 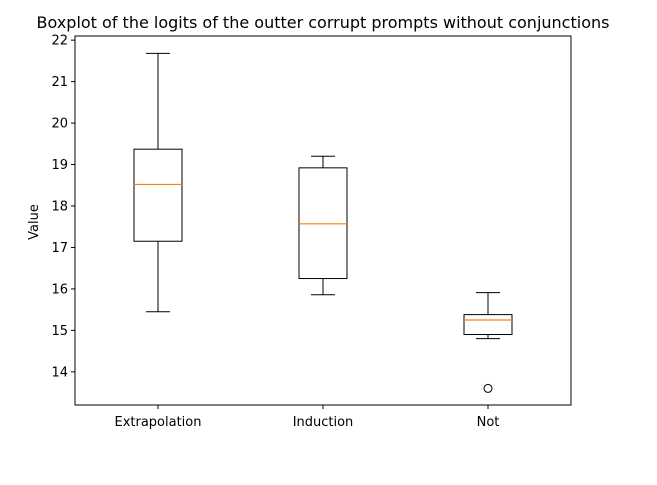 What do you see at coordinates (488, 388) in the screenshot?
I see `outlier-point` at bounding box center [488, 388].